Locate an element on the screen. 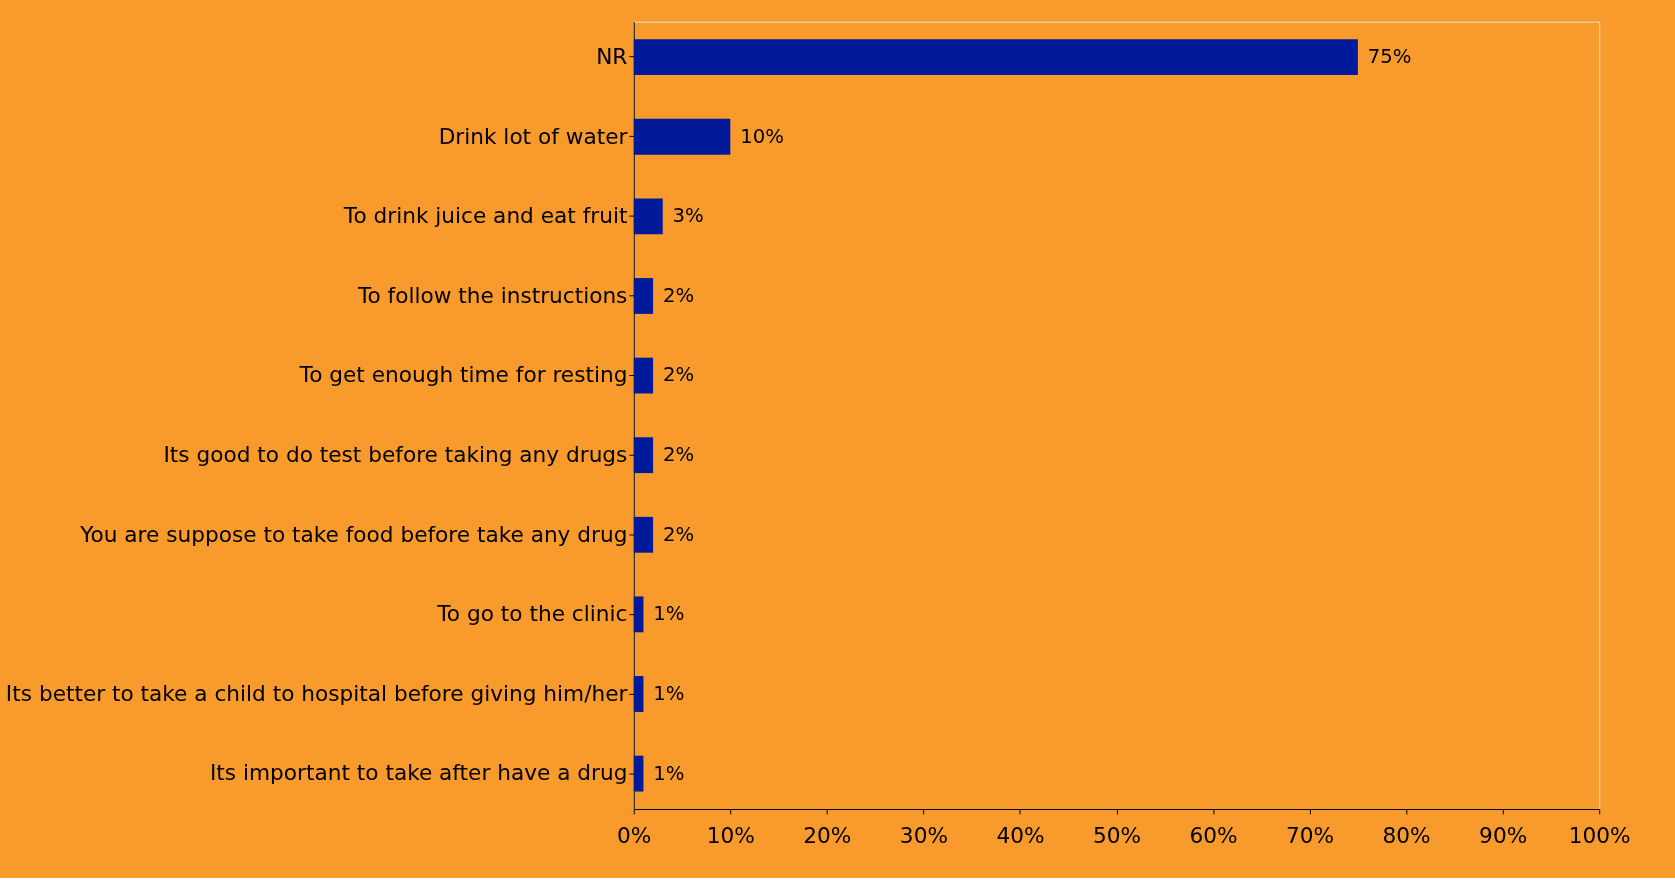 Image resolution: width=1675 pixels, height=880 pixels. data-label: 75% is located at coordinates (1389, 57).